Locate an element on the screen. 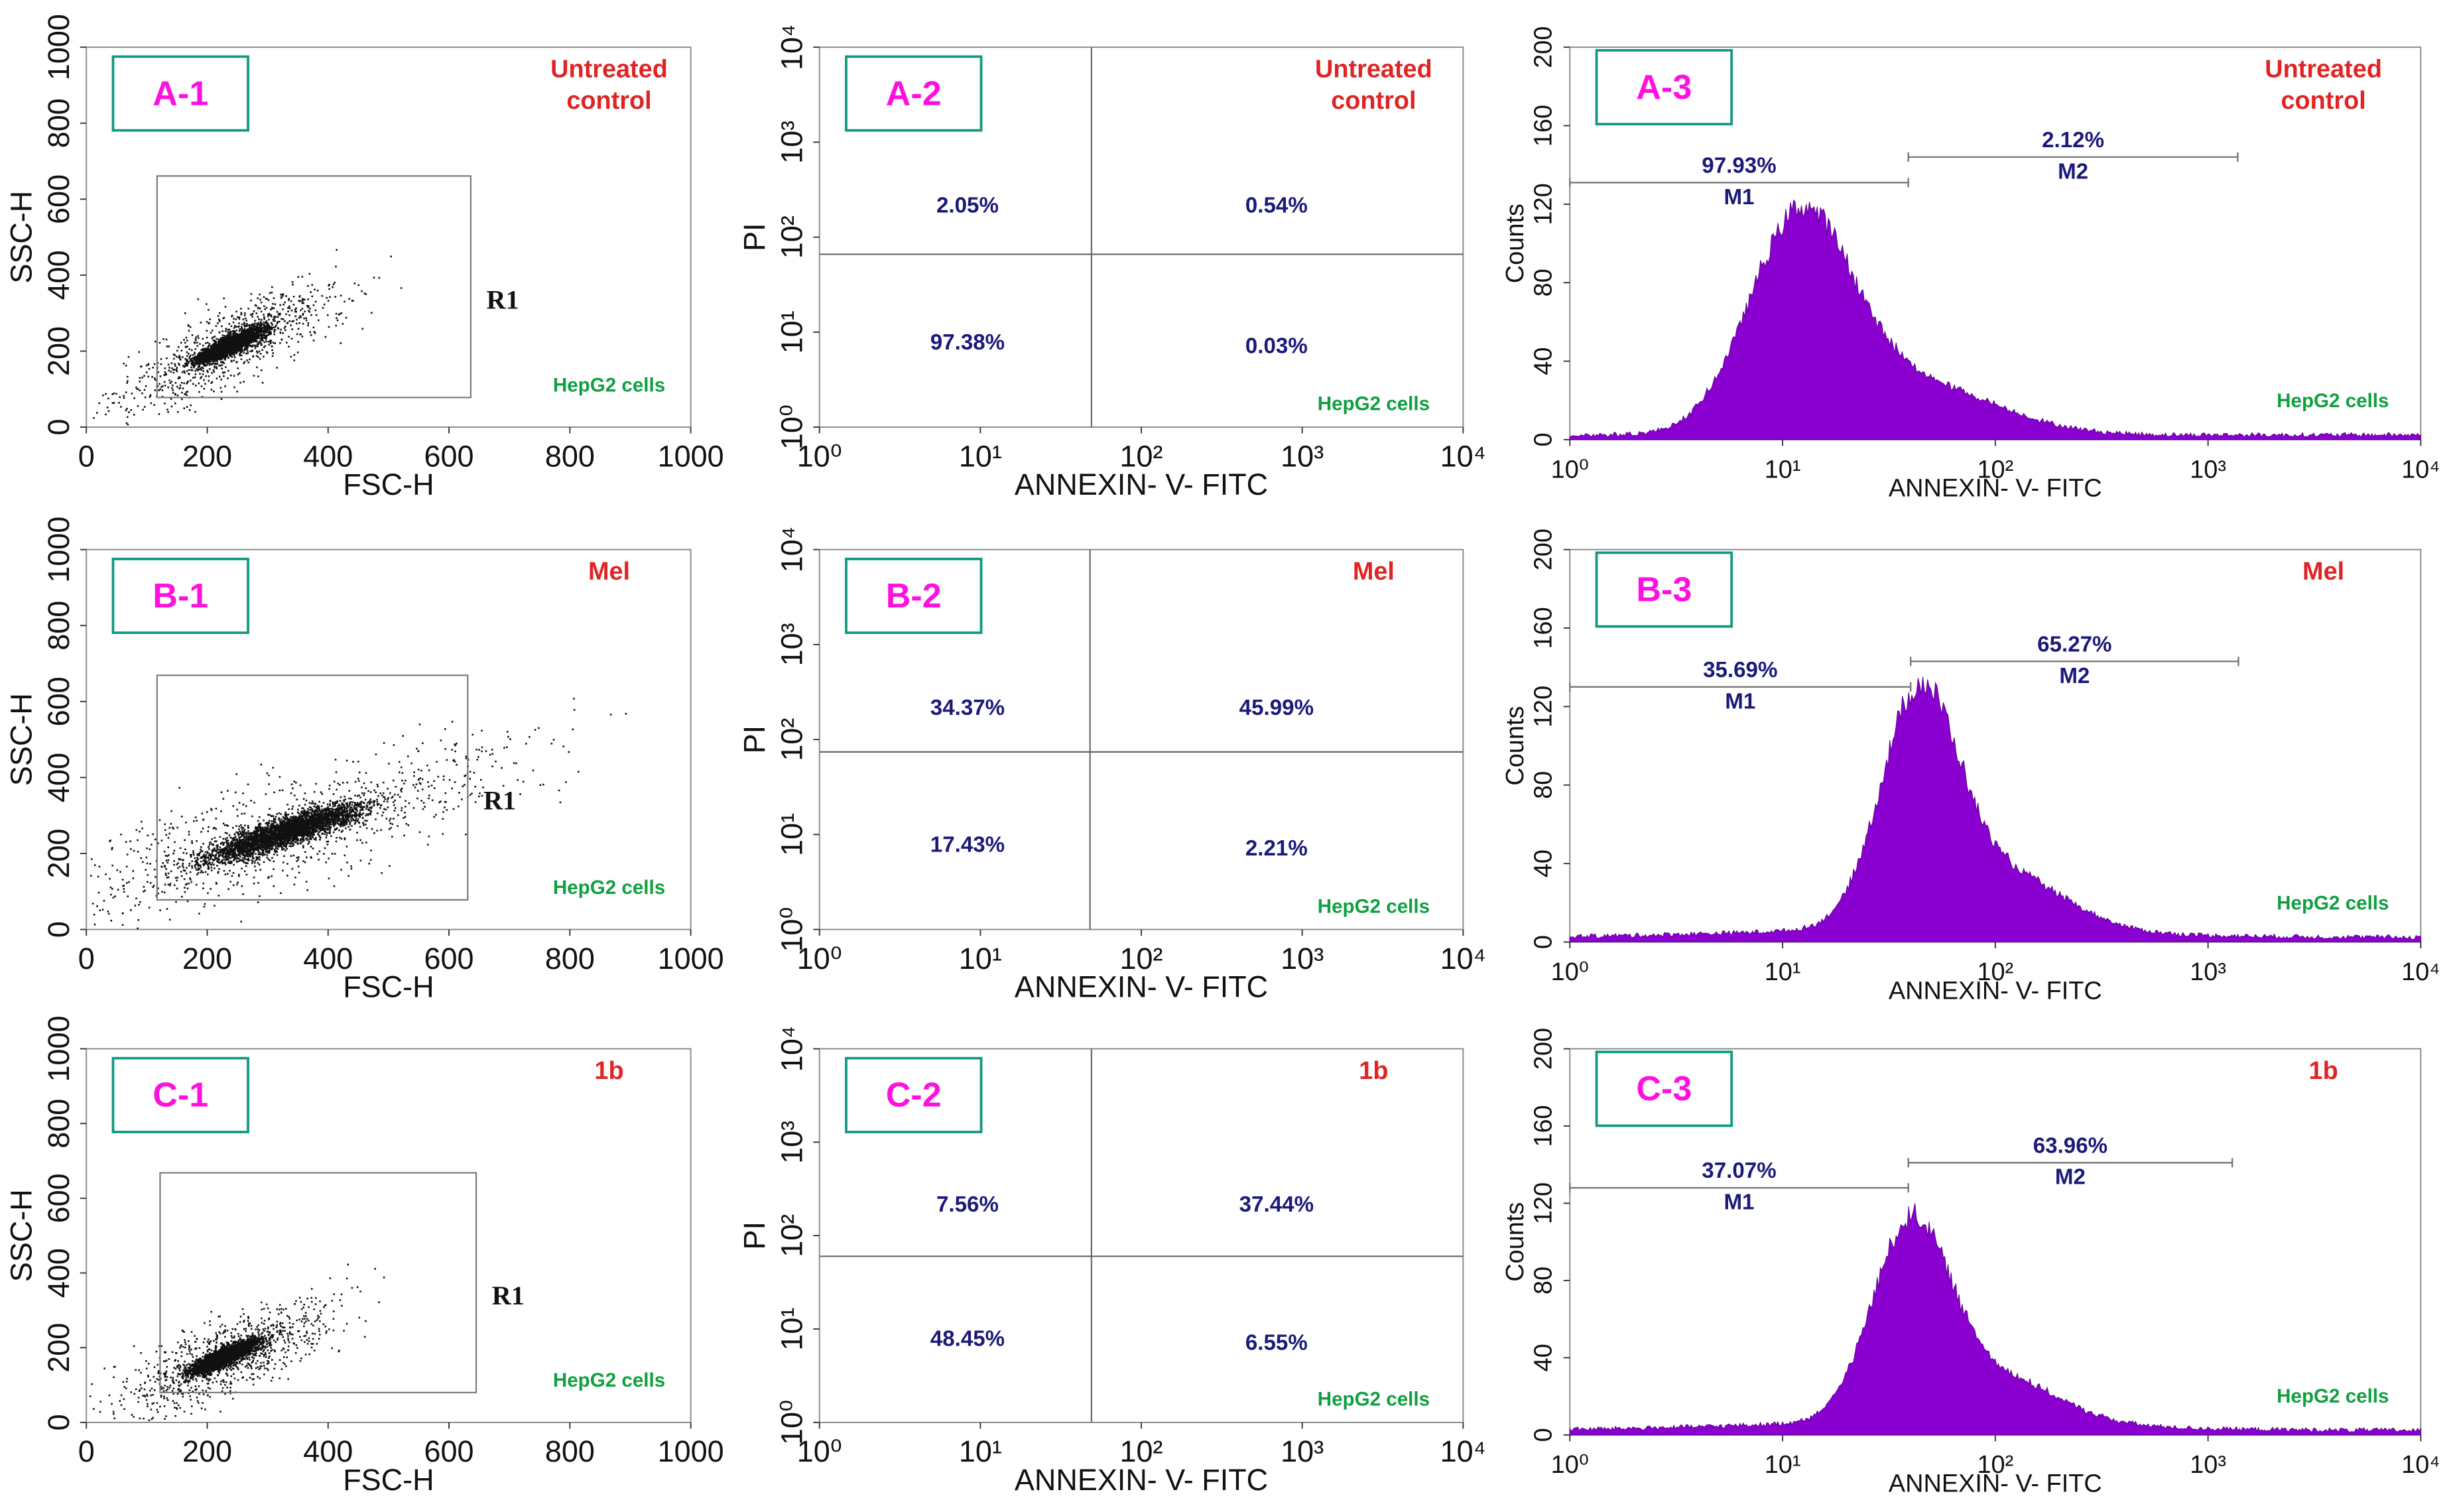 The width and height of the screenshot is (2449, 1512). y-tick-label: 800 is located at coordinates (59, 626).